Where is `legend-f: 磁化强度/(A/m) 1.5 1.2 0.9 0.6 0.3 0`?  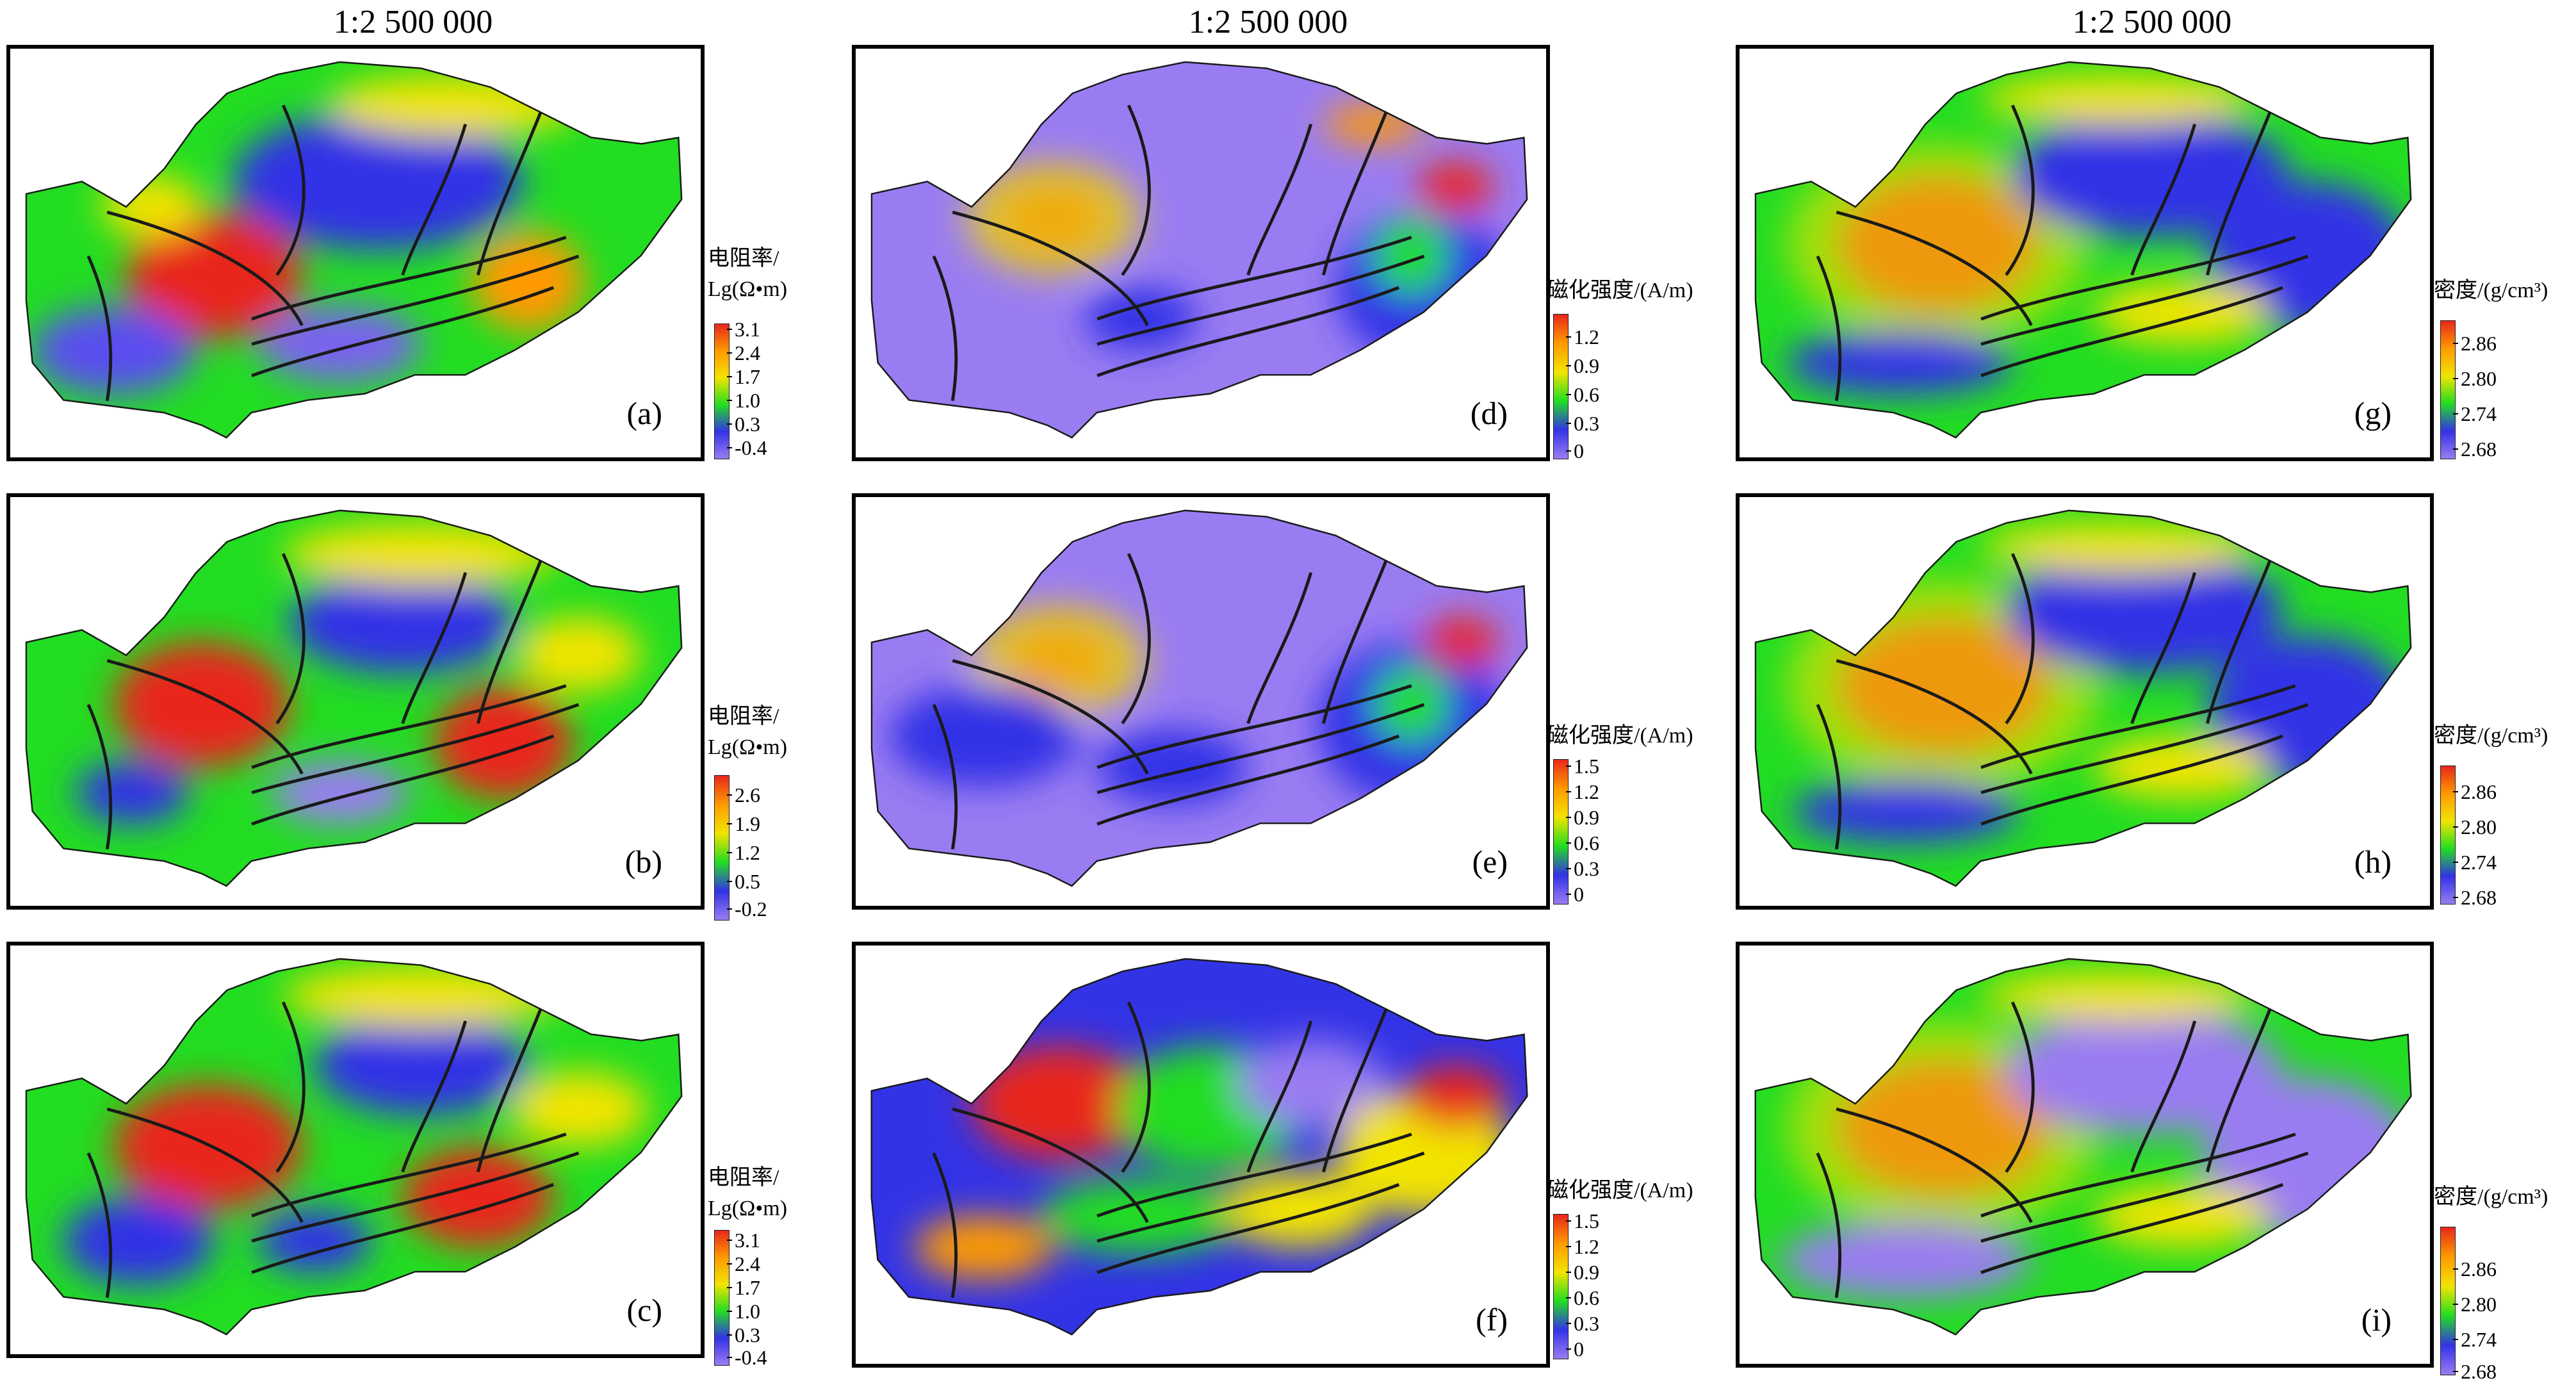
legend-f: 磁化强度/(A/m) 1.5 1.2 0.9 0.6 0.3 0 is located at coordinates (1643, 1277).